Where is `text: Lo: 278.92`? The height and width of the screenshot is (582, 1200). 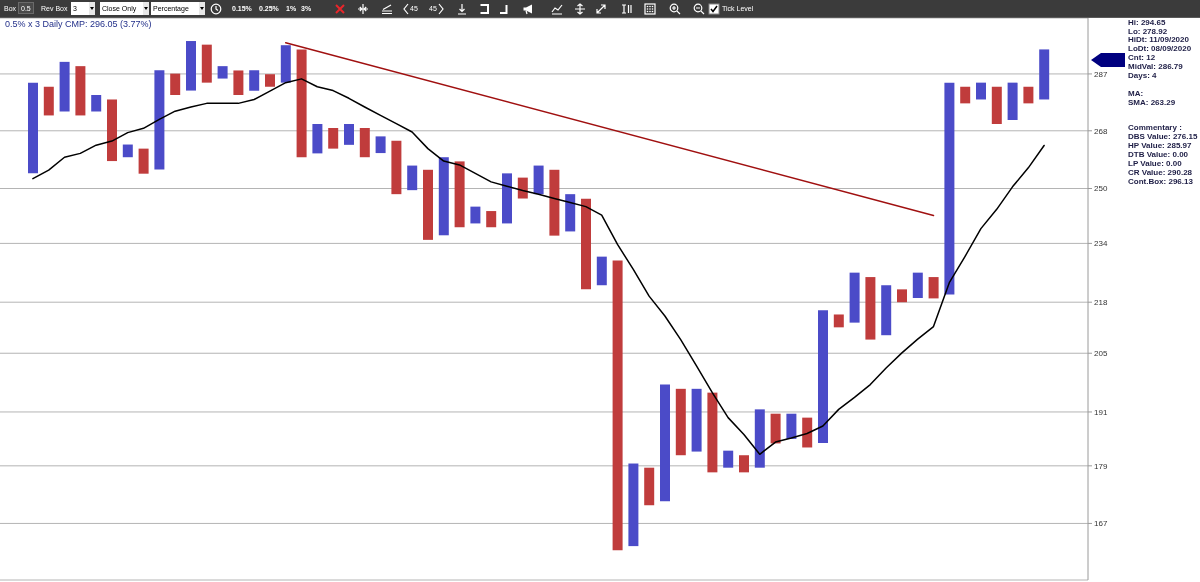
text: Lo: 278.92 is located at coordinates (1148, 31).